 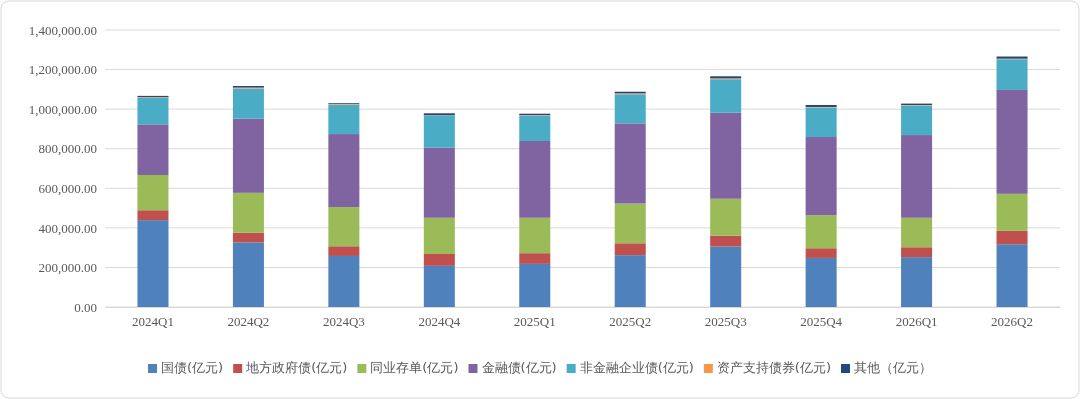 What do you see at coordinates (67, 149) in the screenshot?
I see `y-tick-label: 800,000.00` at bounding box center [67, 149].